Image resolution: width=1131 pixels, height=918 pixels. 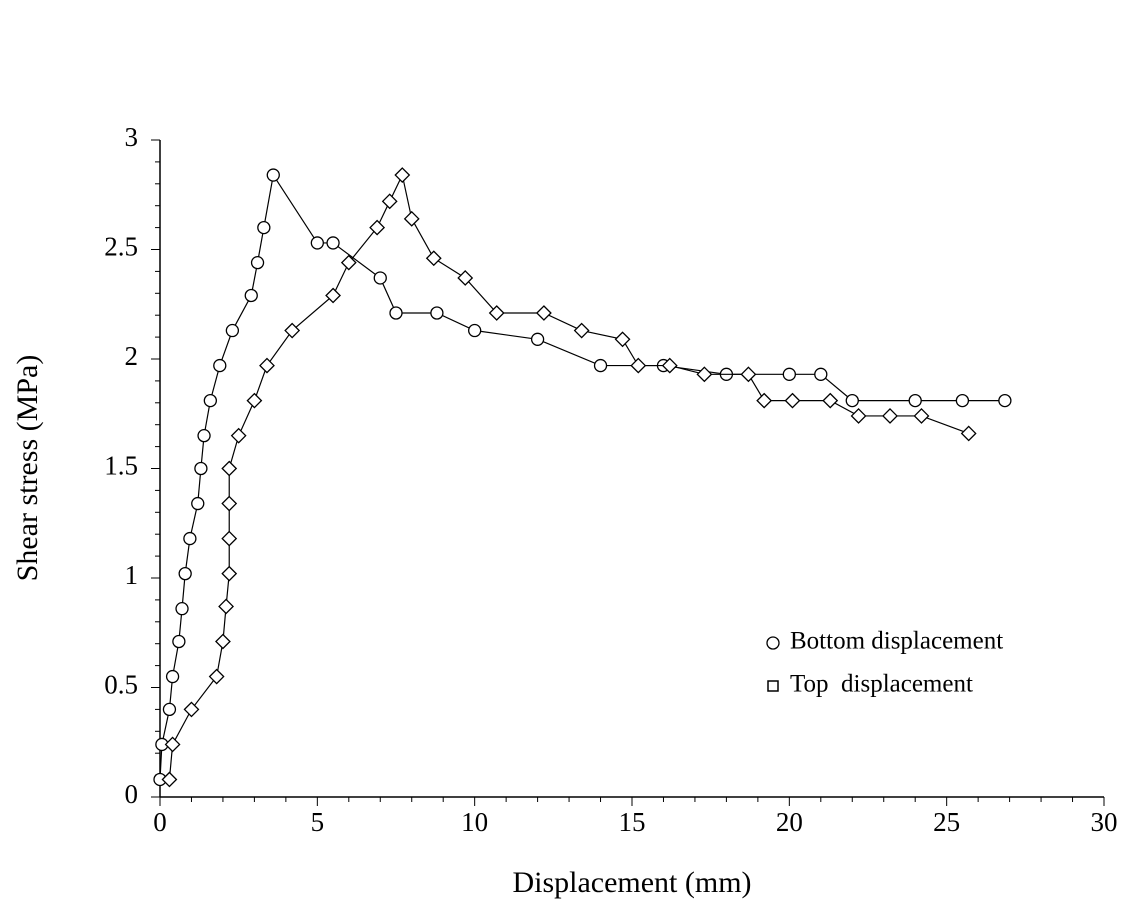 I want to click on y-tick-label: 2, so click(x=132, y=356).